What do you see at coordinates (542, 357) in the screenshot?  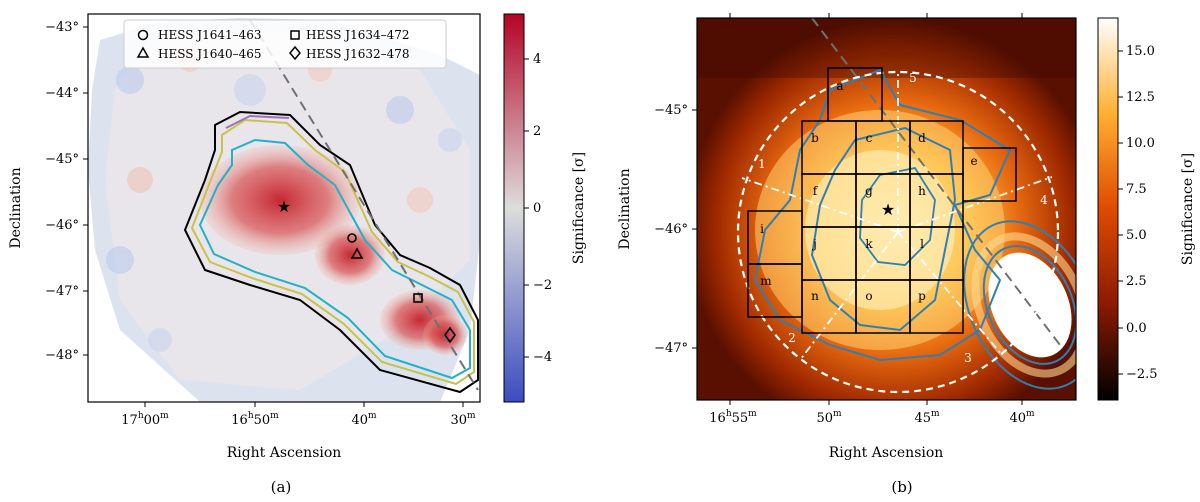 I see `cb-a-tick-4: −4` at bounding box center [542, 357].